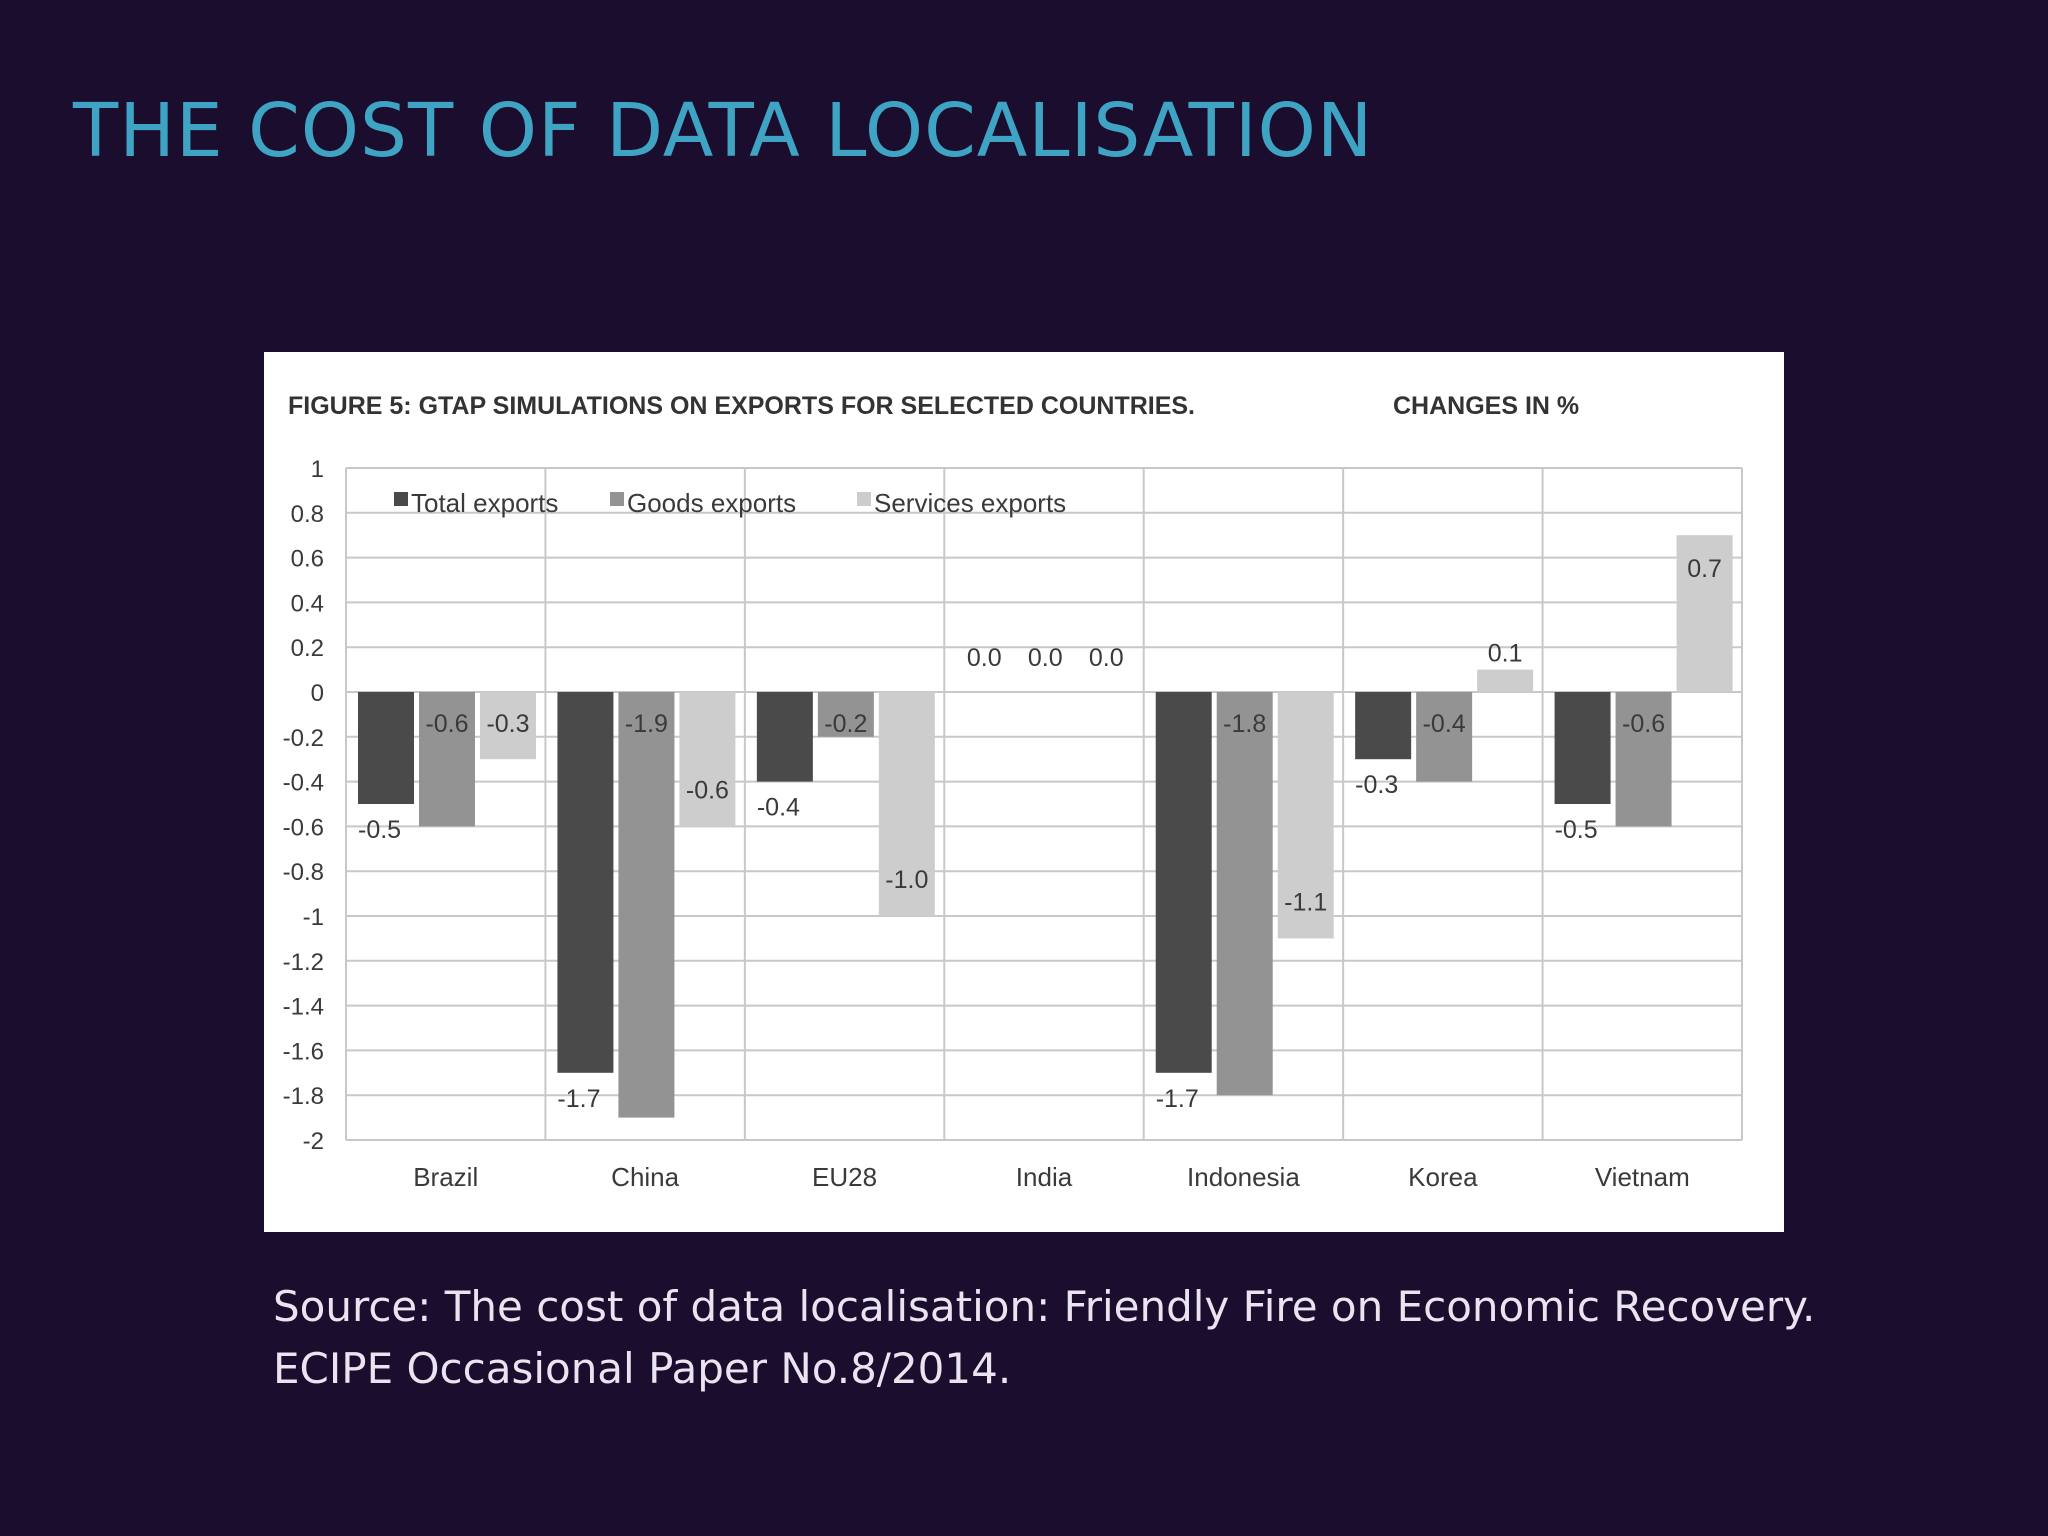  I want to click on x-tick-label-brazil: Brazil, so click(445, 1177).